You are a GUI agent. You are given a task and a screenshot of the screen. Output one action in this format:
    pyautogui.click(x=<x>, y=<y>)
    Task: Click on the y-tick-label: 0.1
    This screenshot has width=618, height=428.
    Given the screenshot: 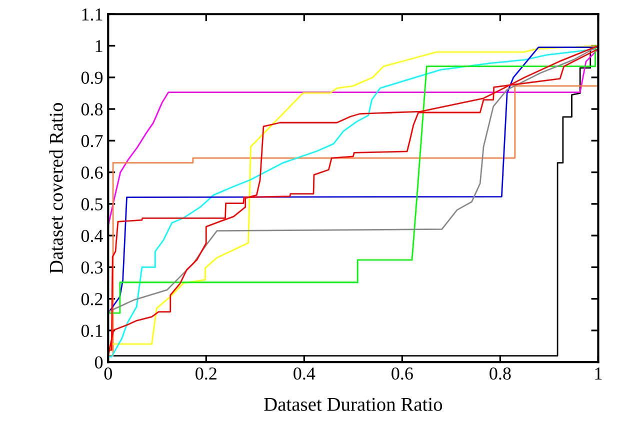 What is the action you would take?
    pyautogui.click(x=91, y=330)
    